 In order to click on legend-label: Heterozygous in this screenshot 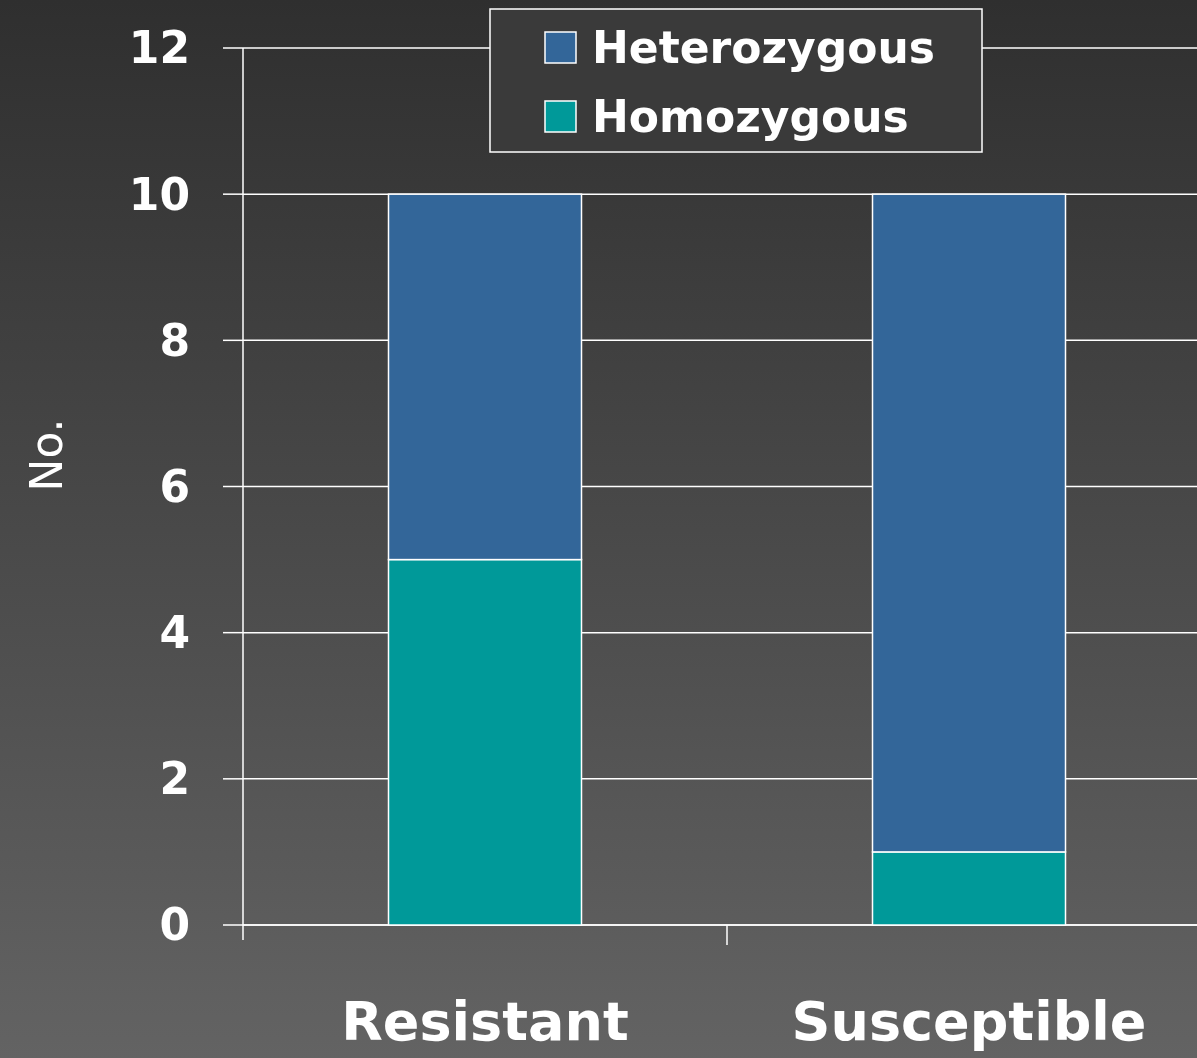, I will do `click(763, 48)`.